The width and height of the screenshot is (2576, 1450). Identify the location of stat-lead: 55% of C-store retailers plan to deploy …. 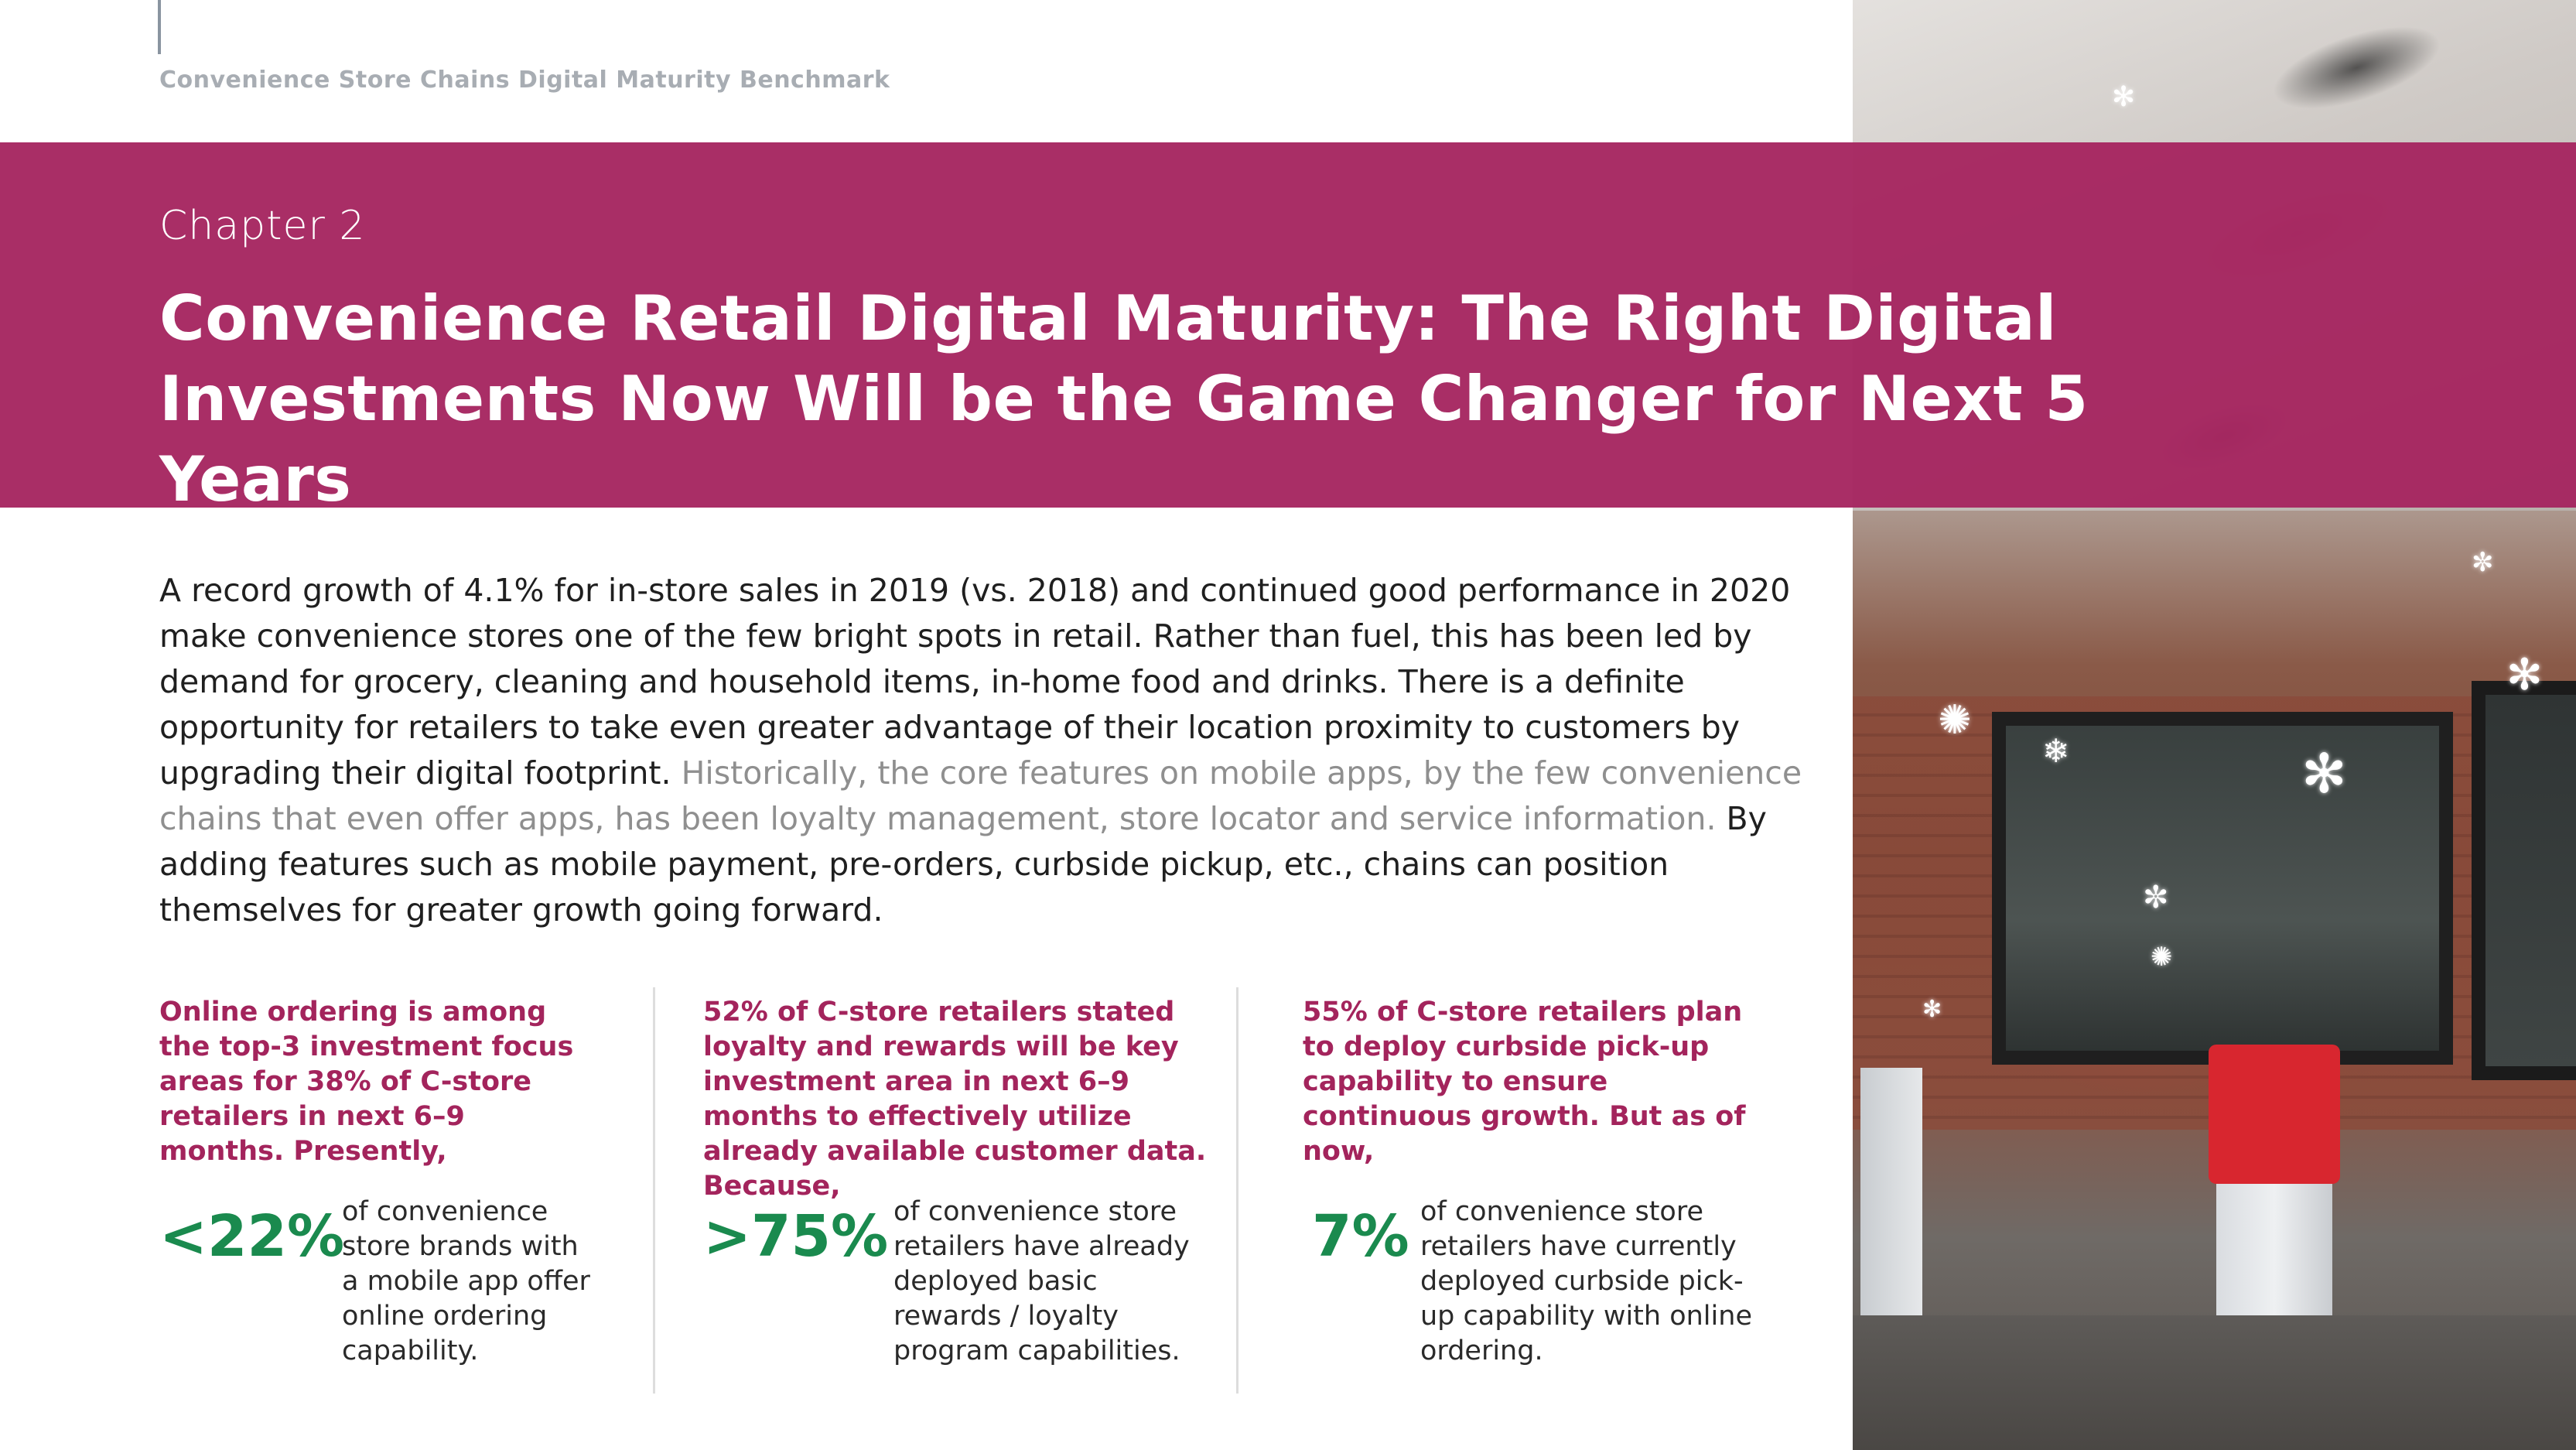
(1524, 1082).